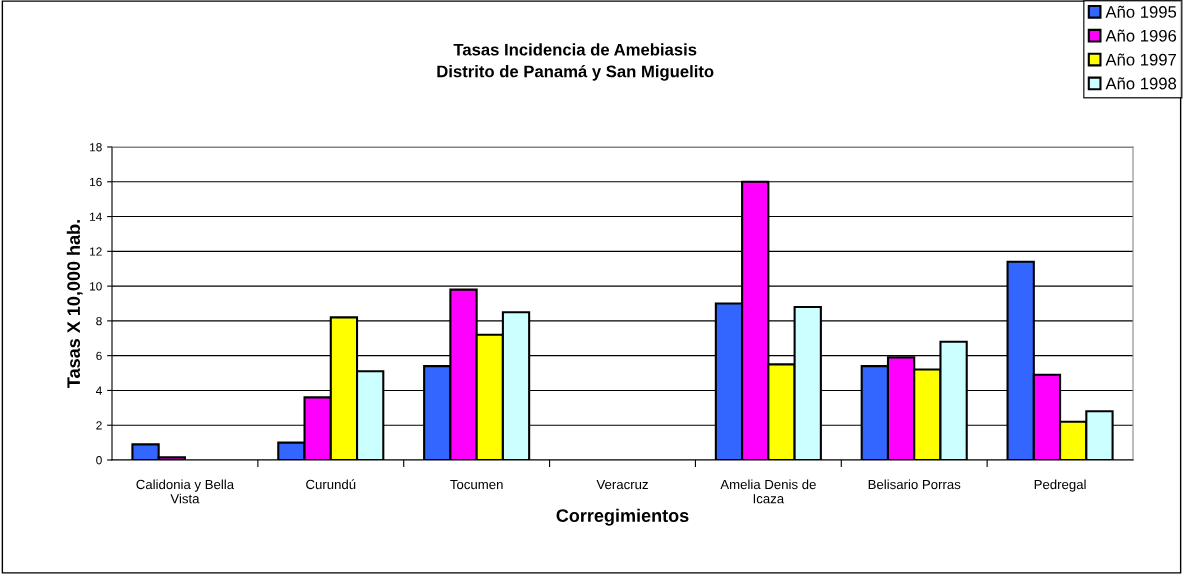  What do you see at coordinates (622, 517) in the screenshot?
I see `x-axis-title: Corregimientos` at bounding box center [622, 517].